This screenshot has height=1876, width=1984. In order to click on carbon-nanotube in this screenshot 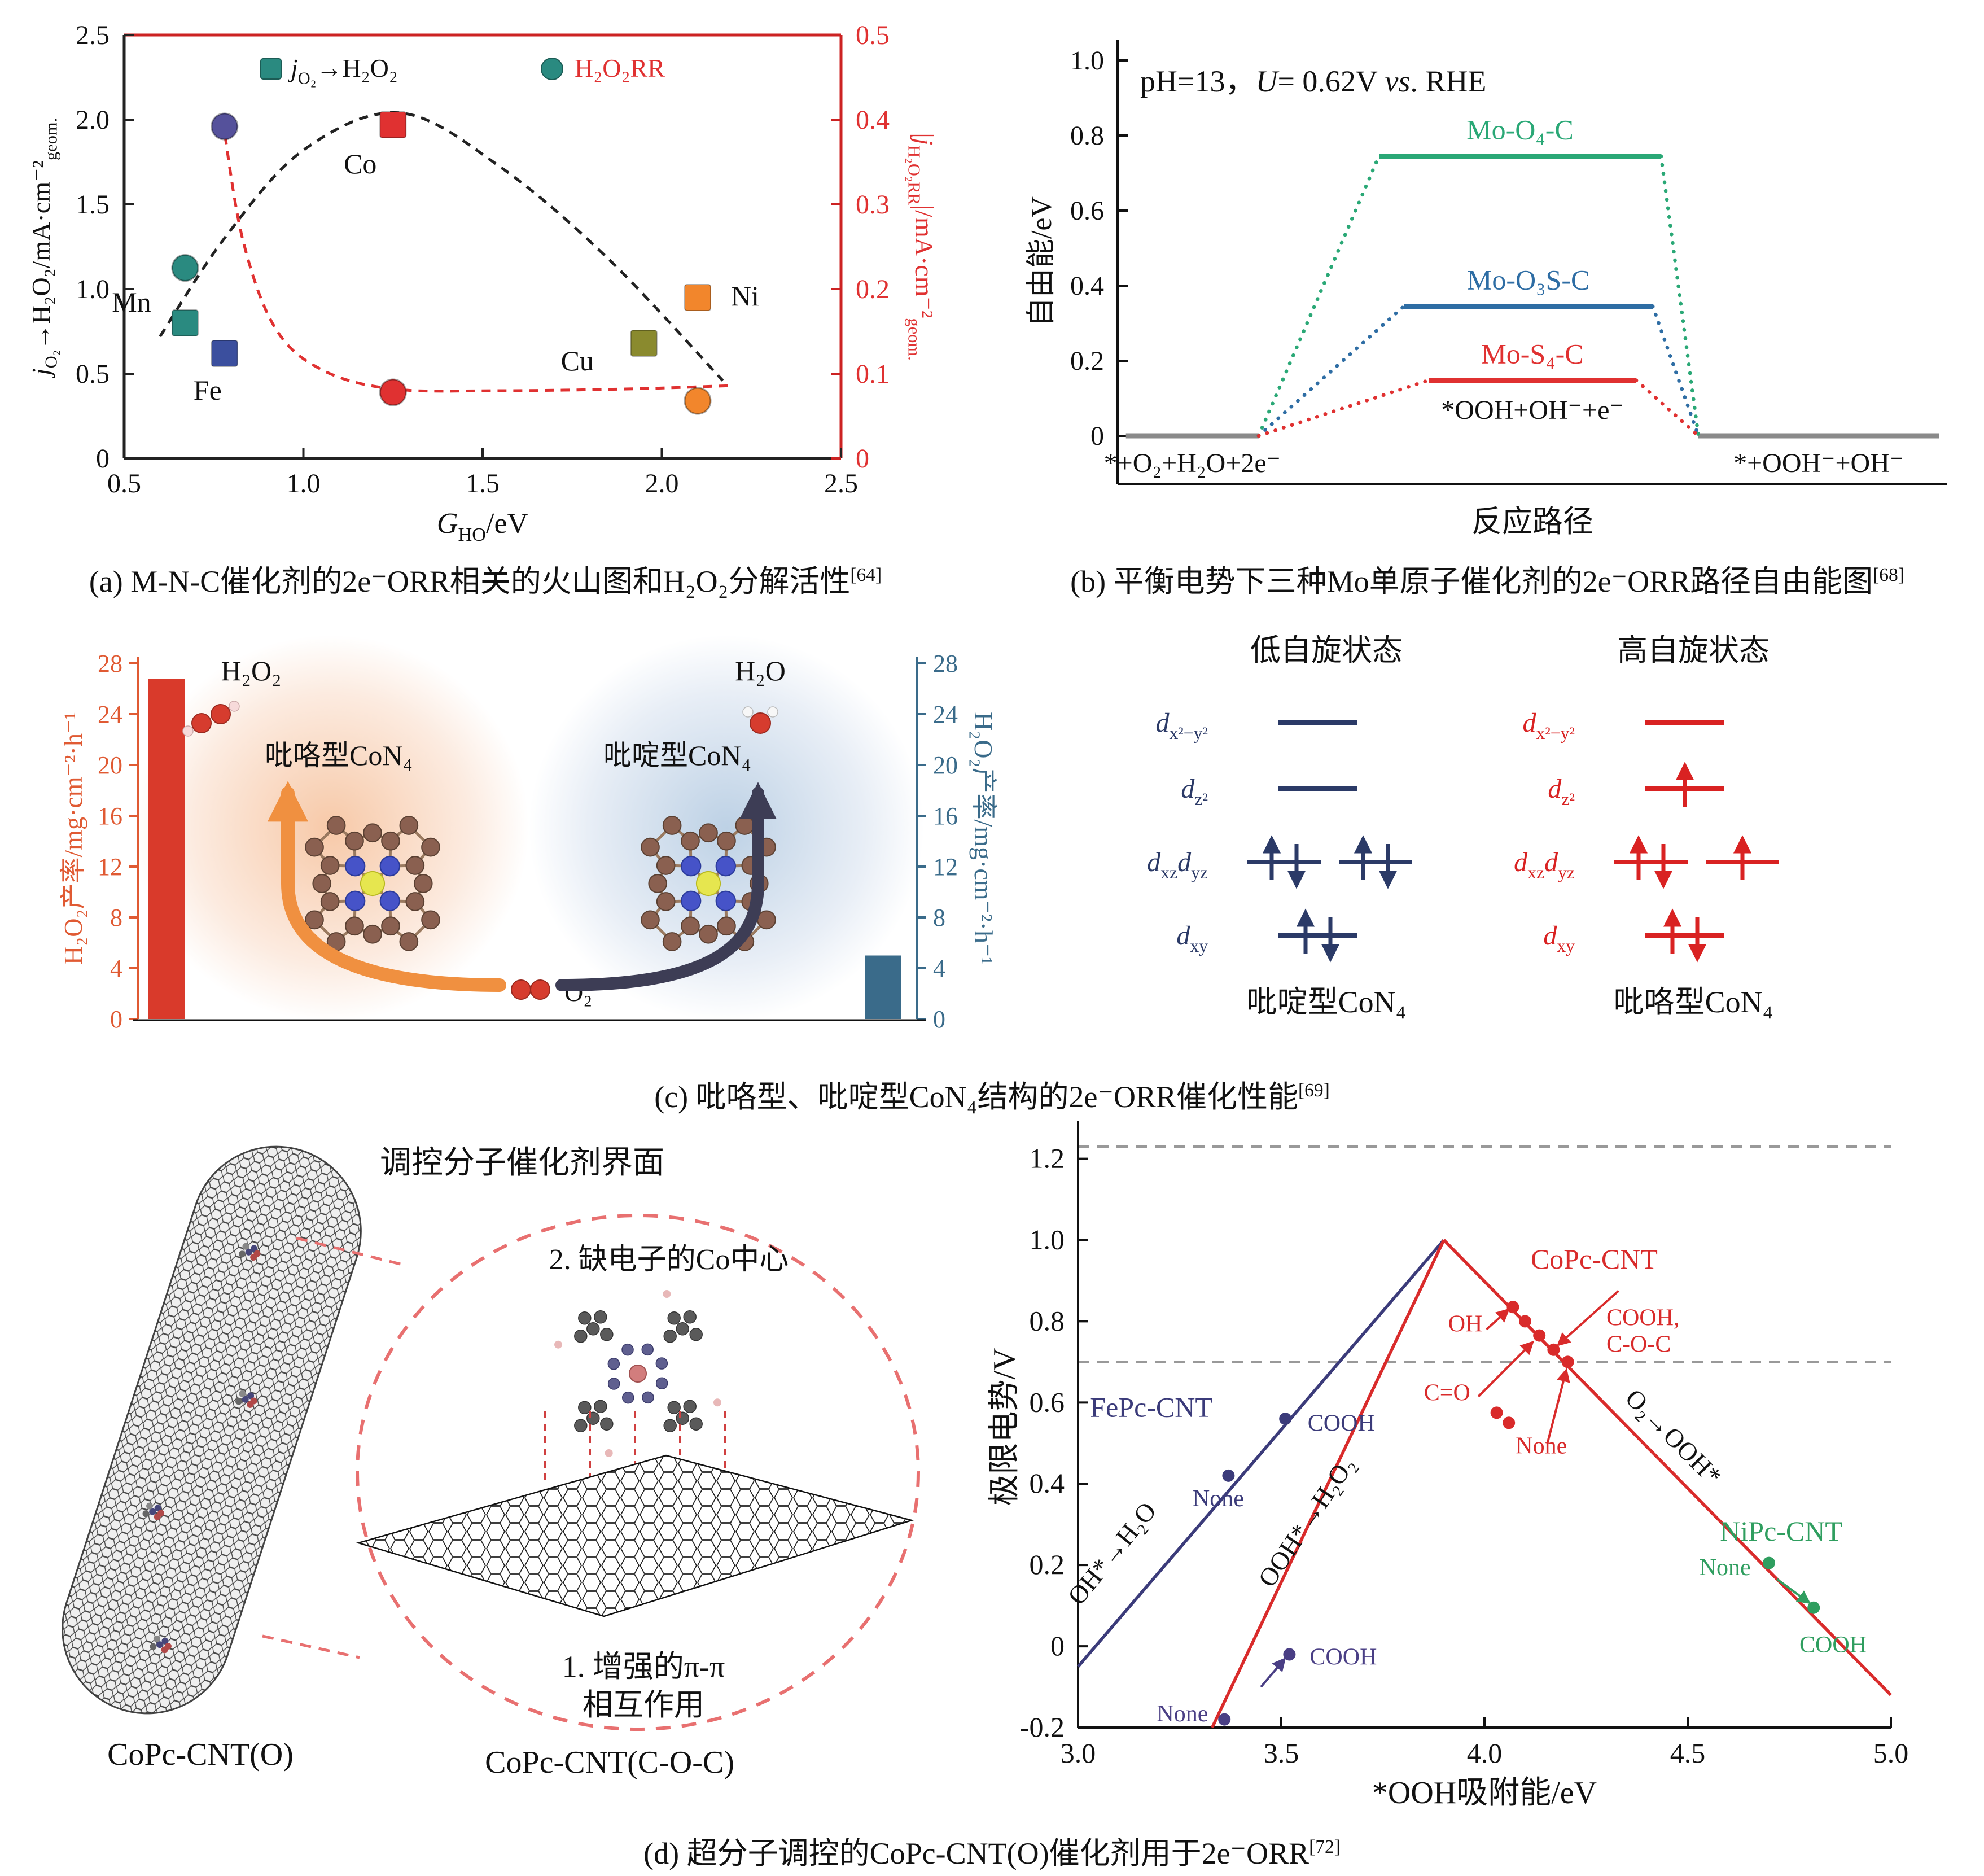, I will do `click(212, 1430)`.